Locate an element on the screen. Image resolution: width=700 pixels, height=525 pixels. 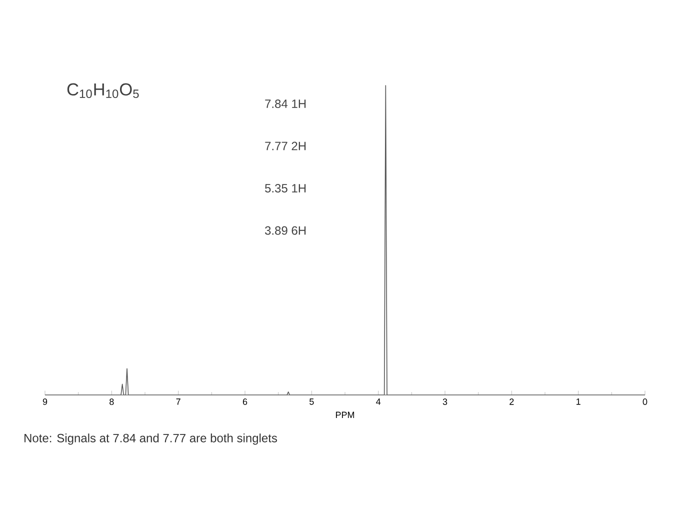
annotation: 3.89 6H is located at coordinates (285, 230).